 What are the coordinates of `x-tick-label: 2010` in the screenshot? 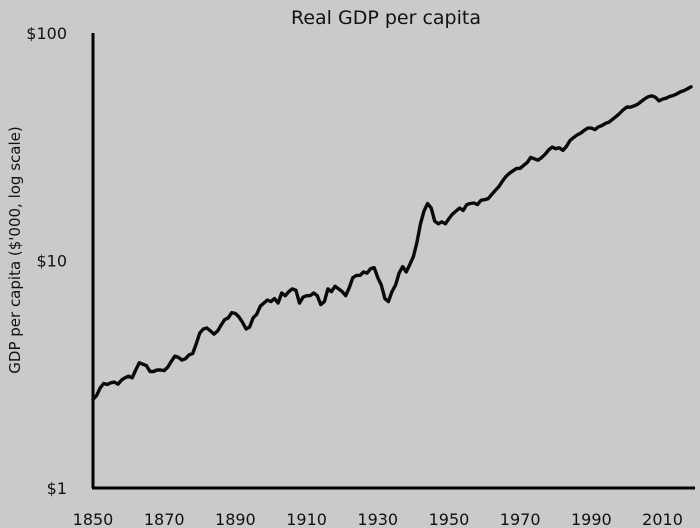 It's located at (662, 519).